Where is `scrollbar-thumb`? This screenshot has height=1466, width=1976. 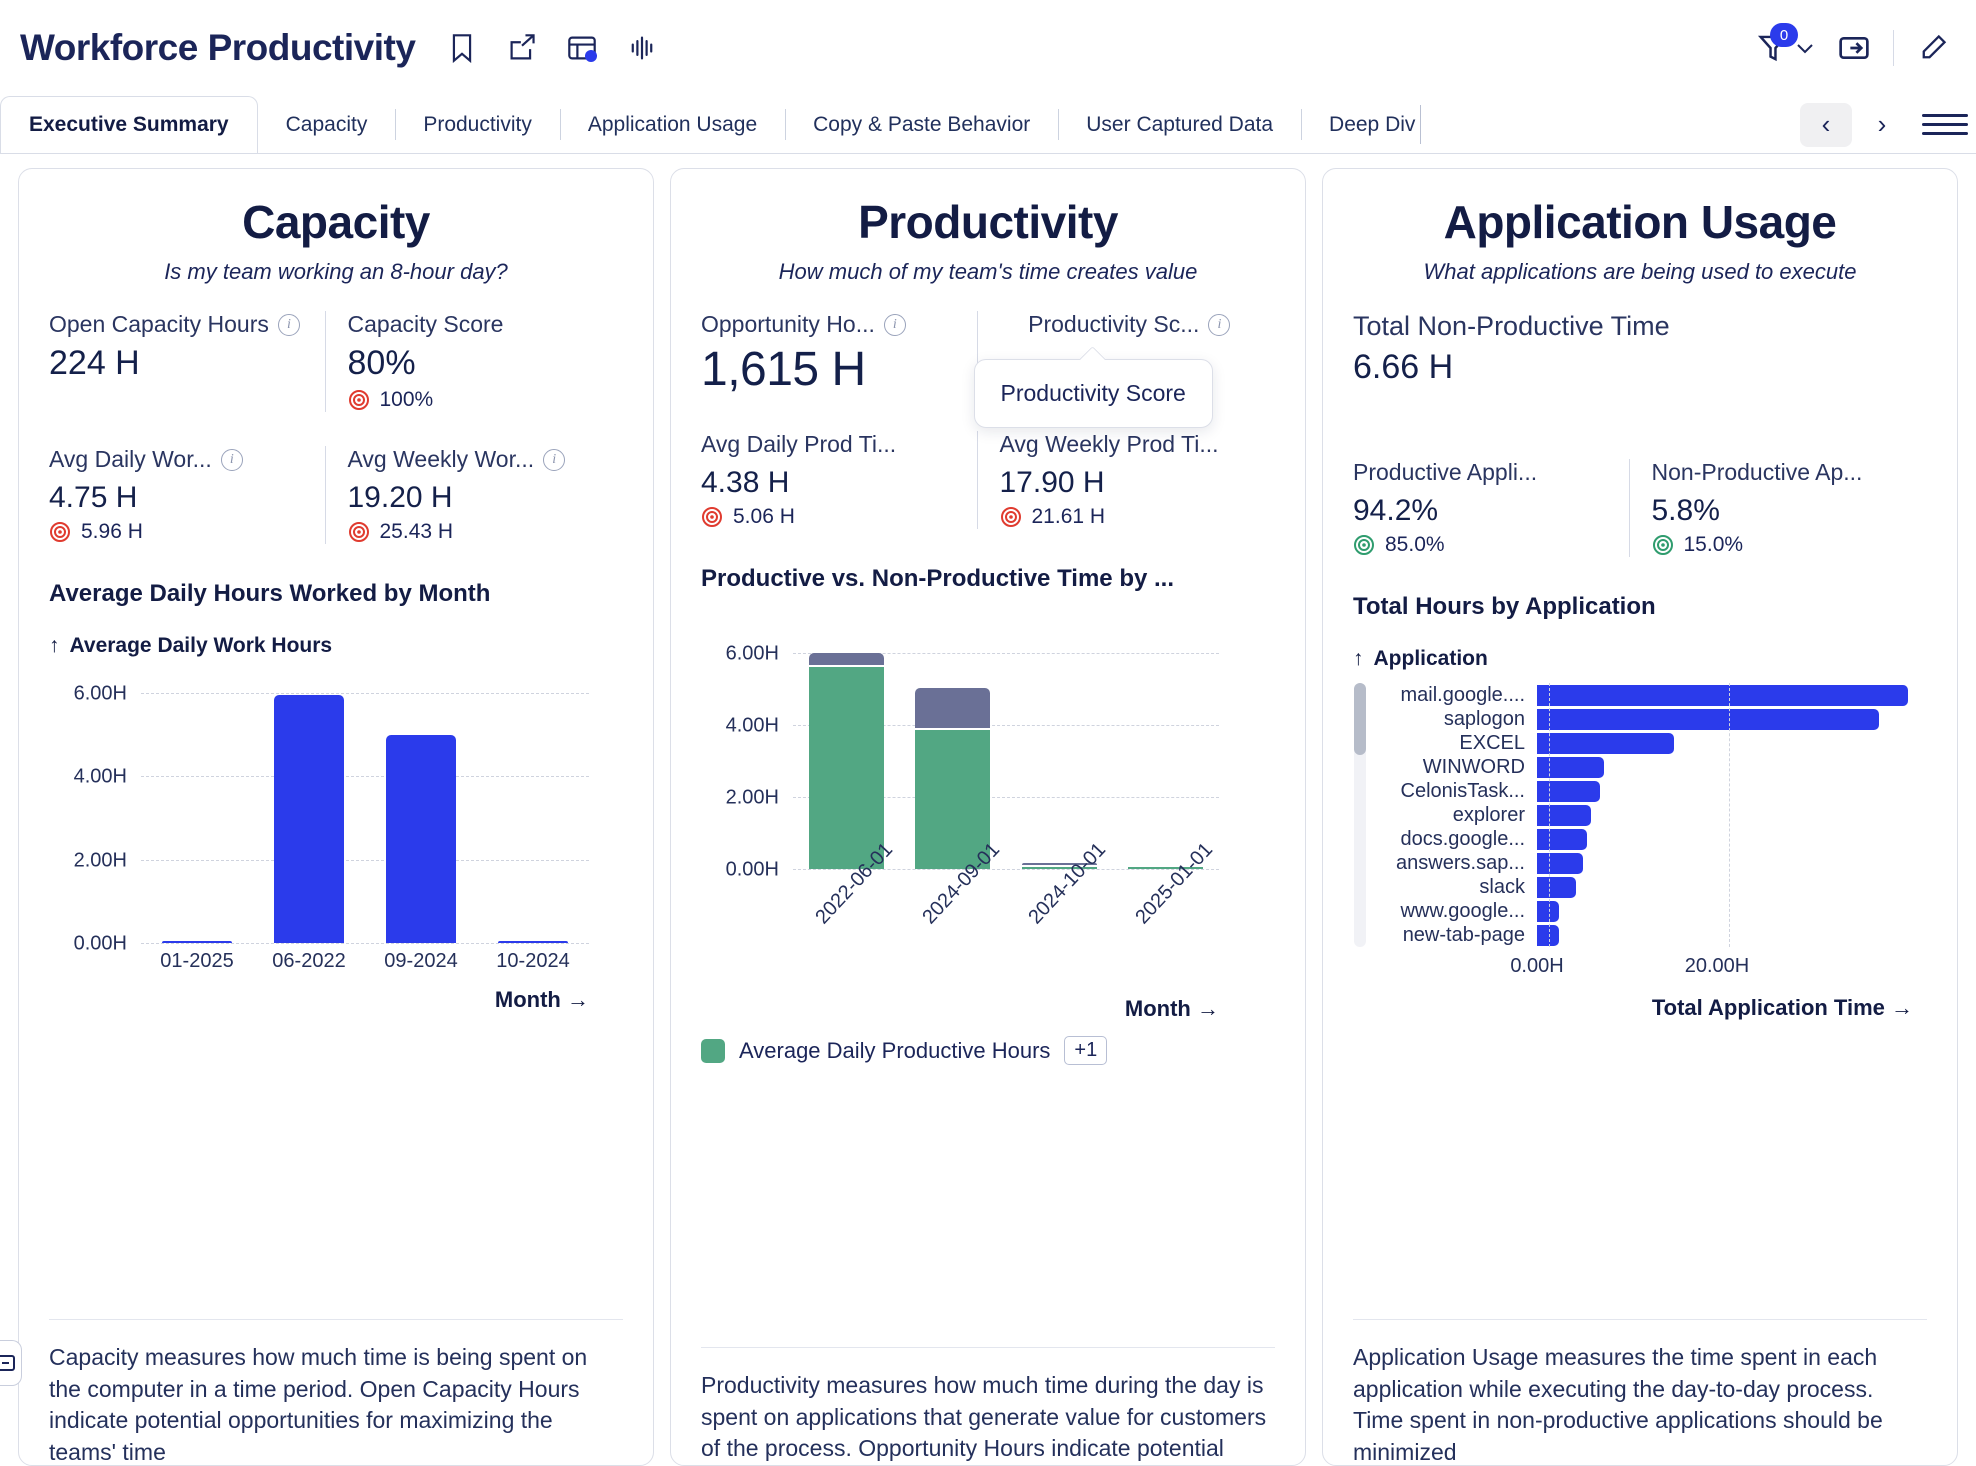 scrollbar-thumb is located at coordinates (1360, 719).